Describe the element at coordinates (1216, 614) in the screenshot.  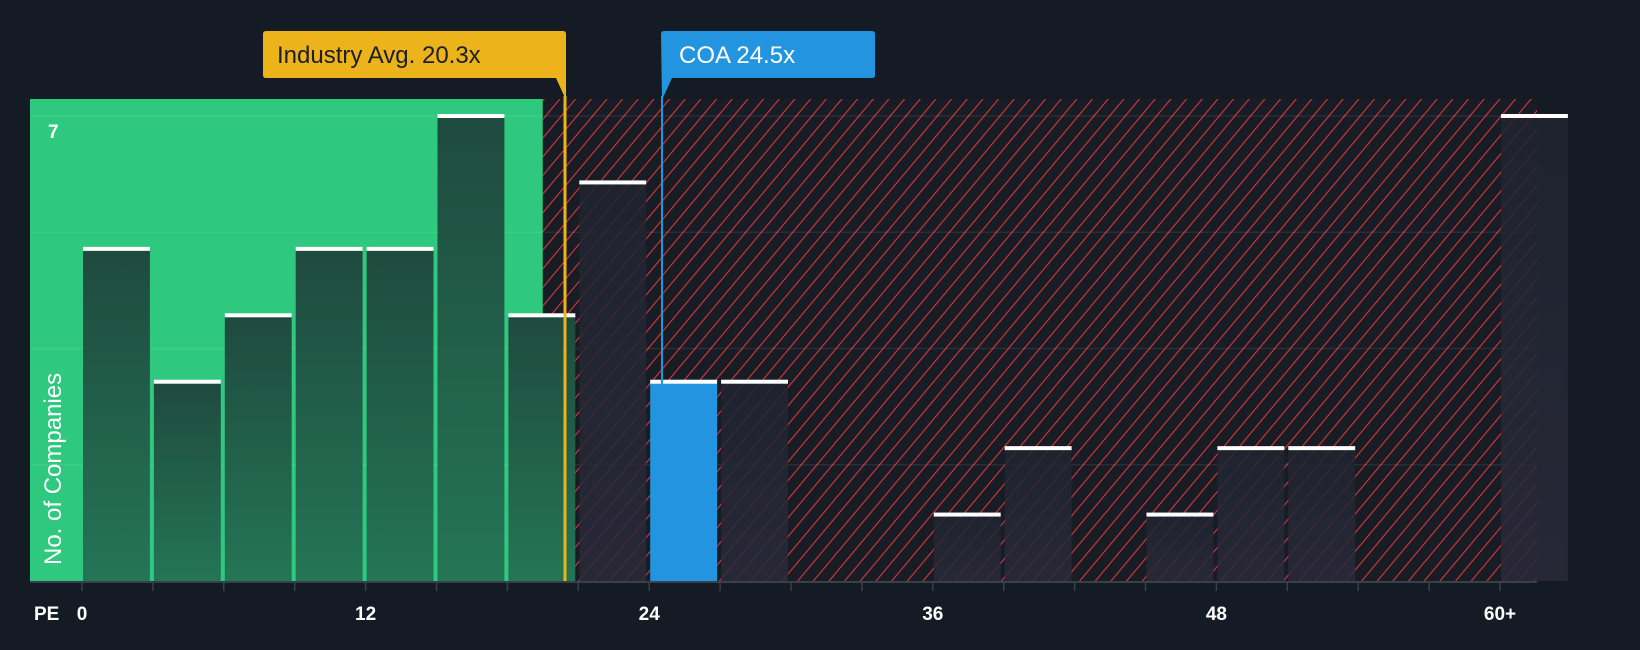
I see `x-tick-label: 48` at that location.